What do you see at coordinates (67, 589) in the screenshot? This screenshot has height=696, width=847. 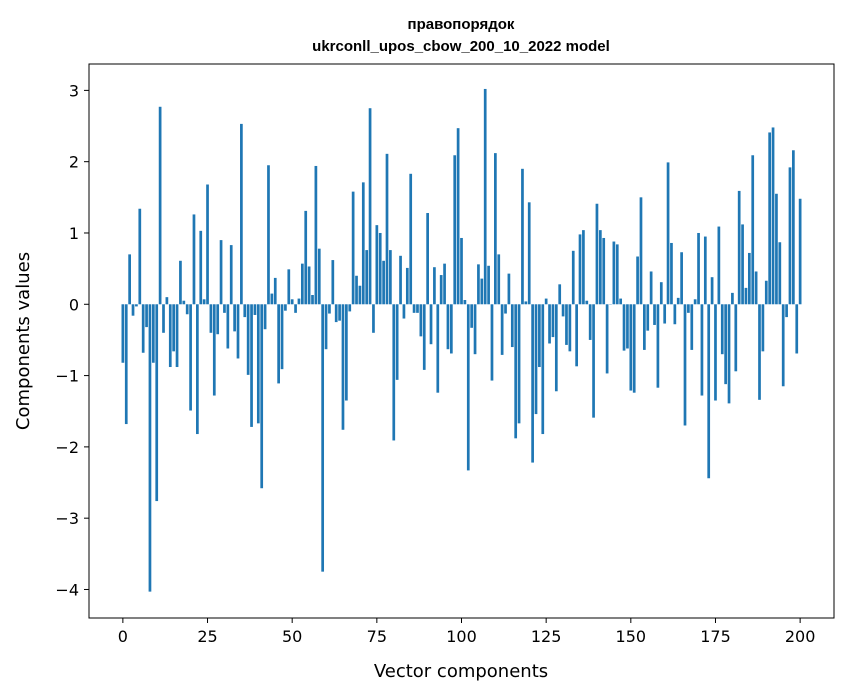 I see `y-tick-label: −4` at bounding box center [67, 589].